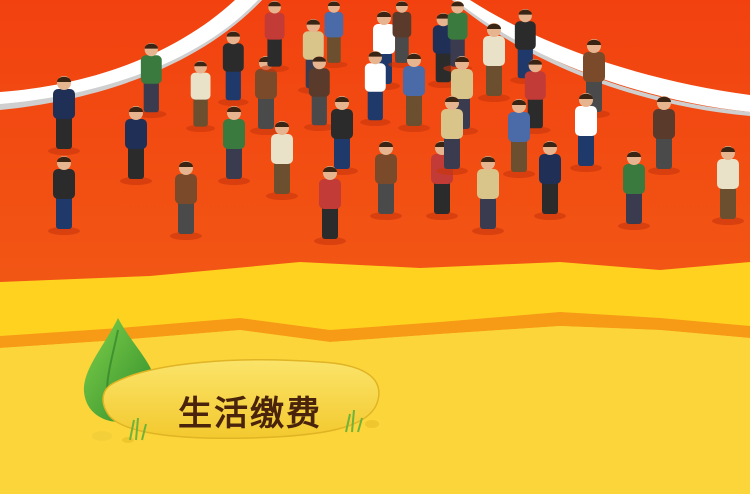  I want to click on orange-stripe, so click(375, 330).